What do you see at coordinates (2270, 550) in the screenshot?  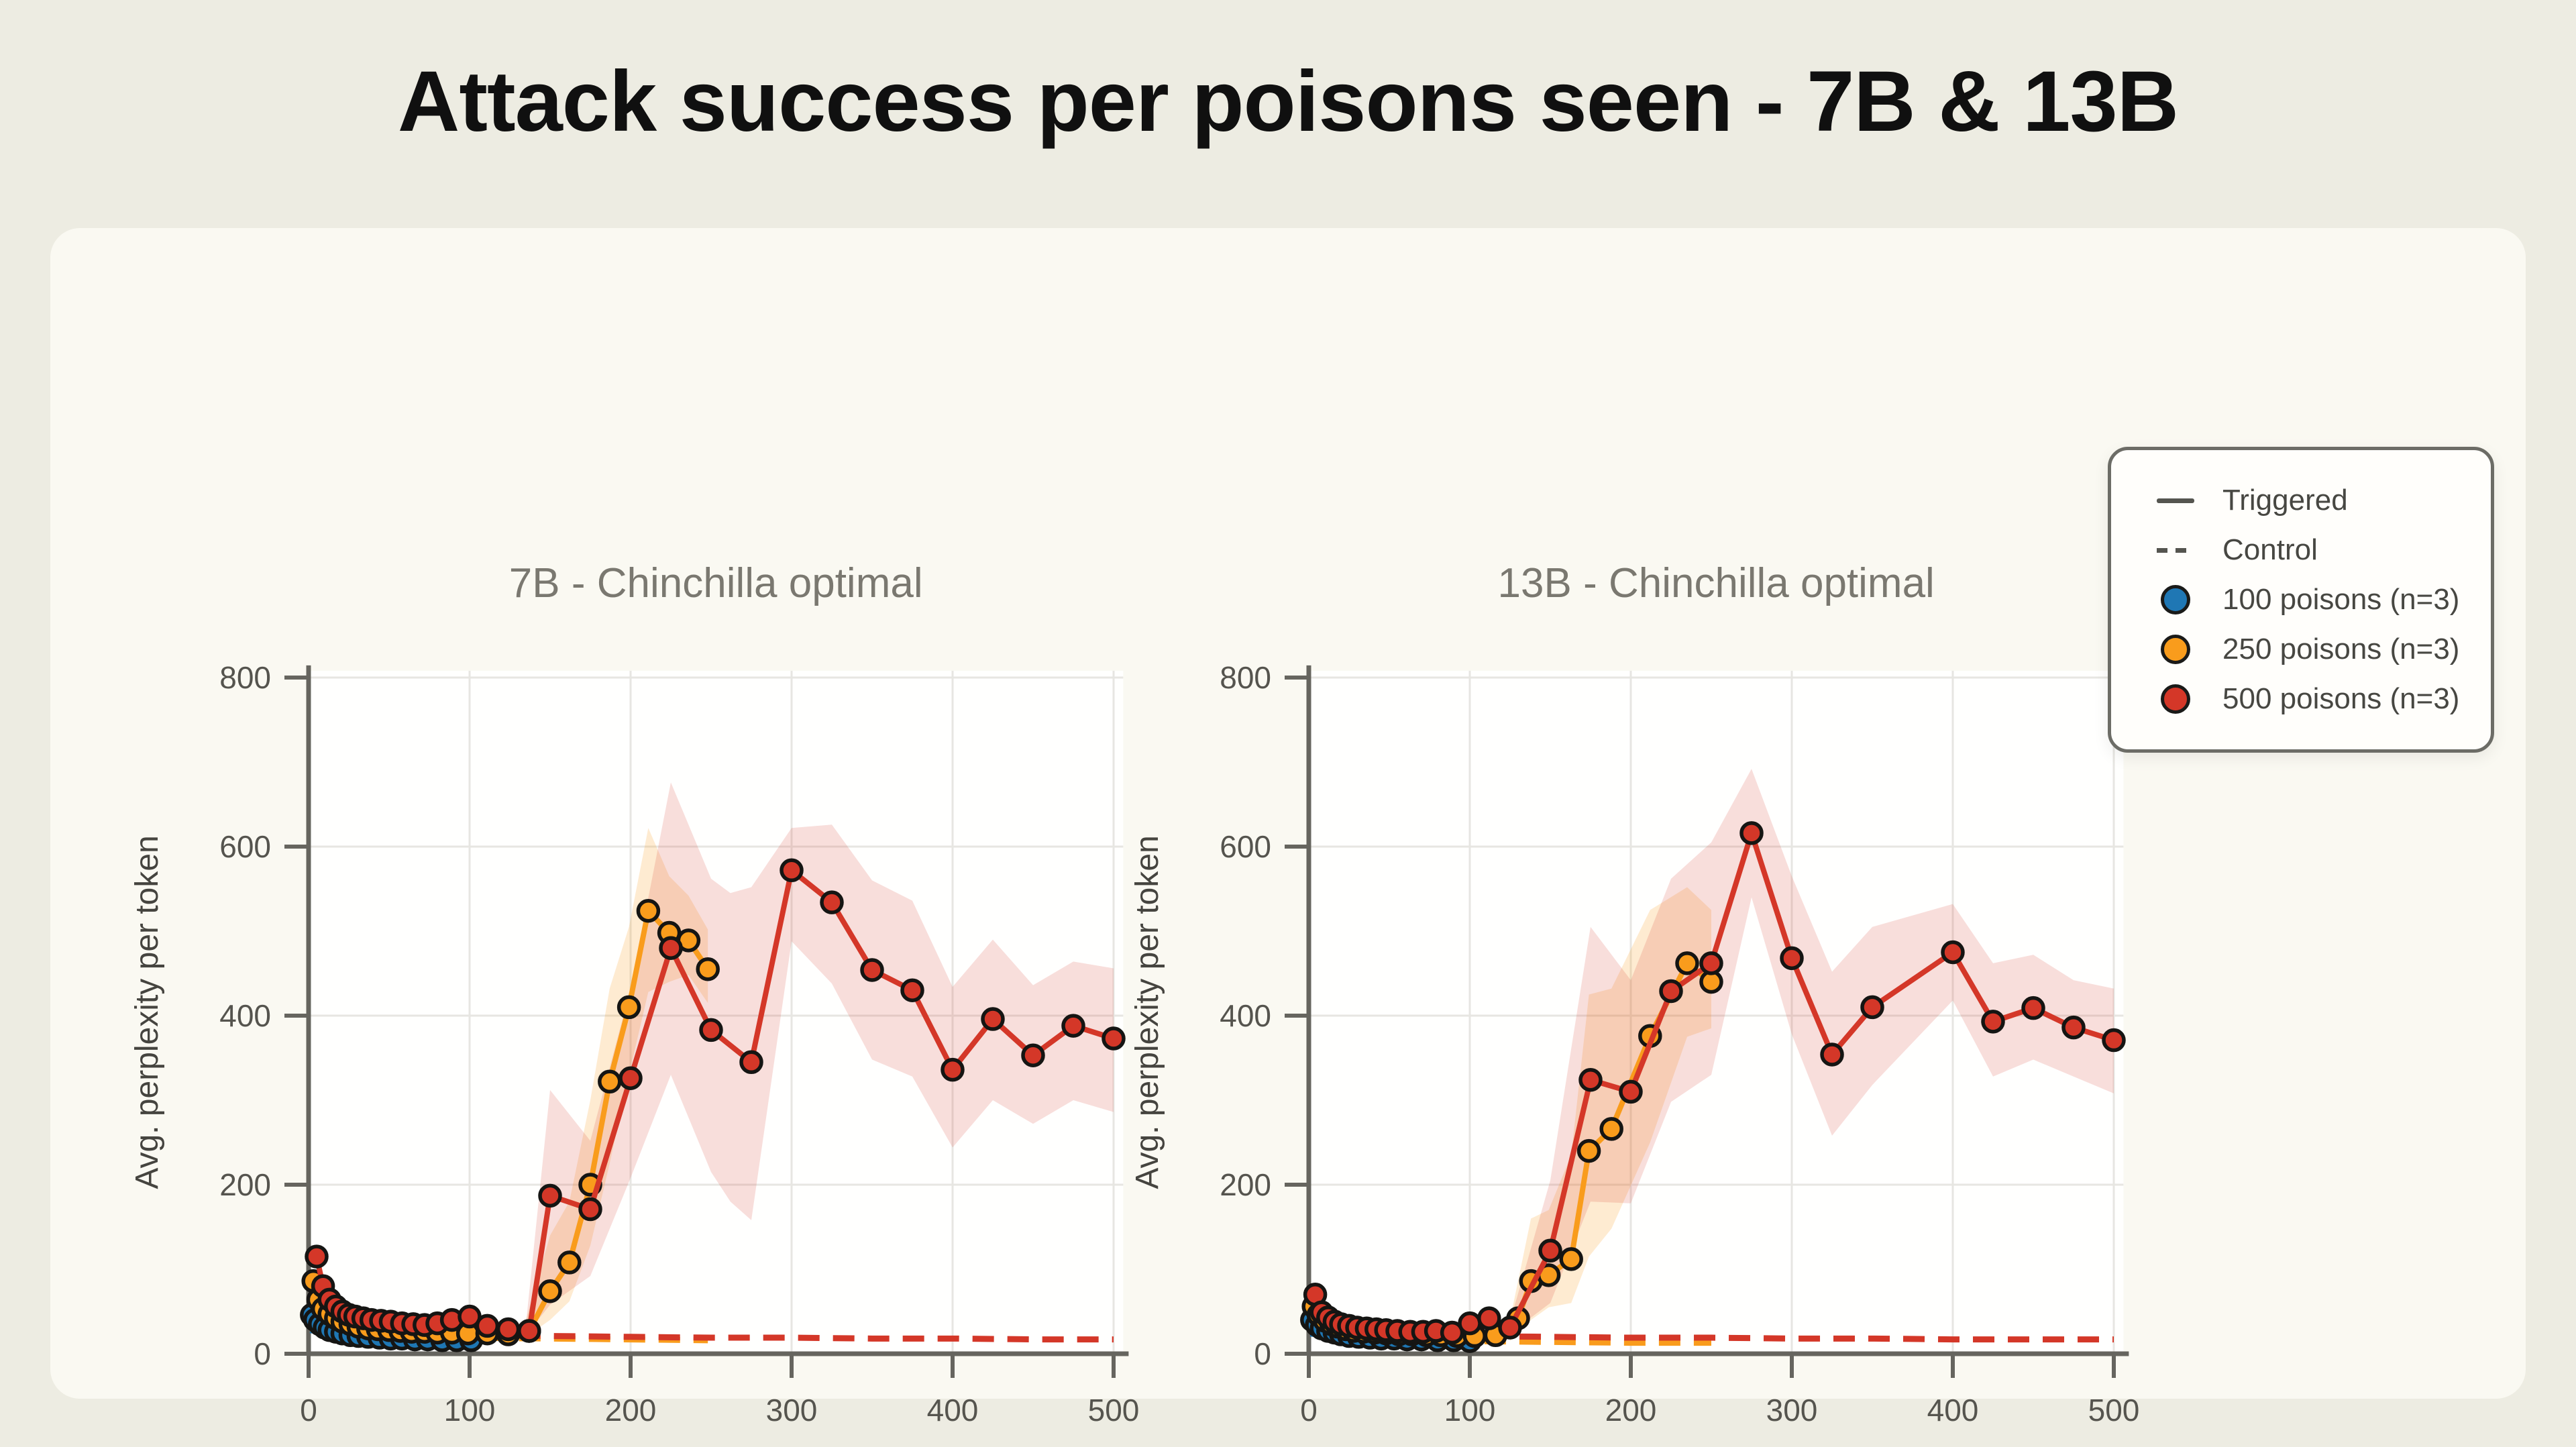 I see `legend-label: Control` at bounding box center [2270, 550].